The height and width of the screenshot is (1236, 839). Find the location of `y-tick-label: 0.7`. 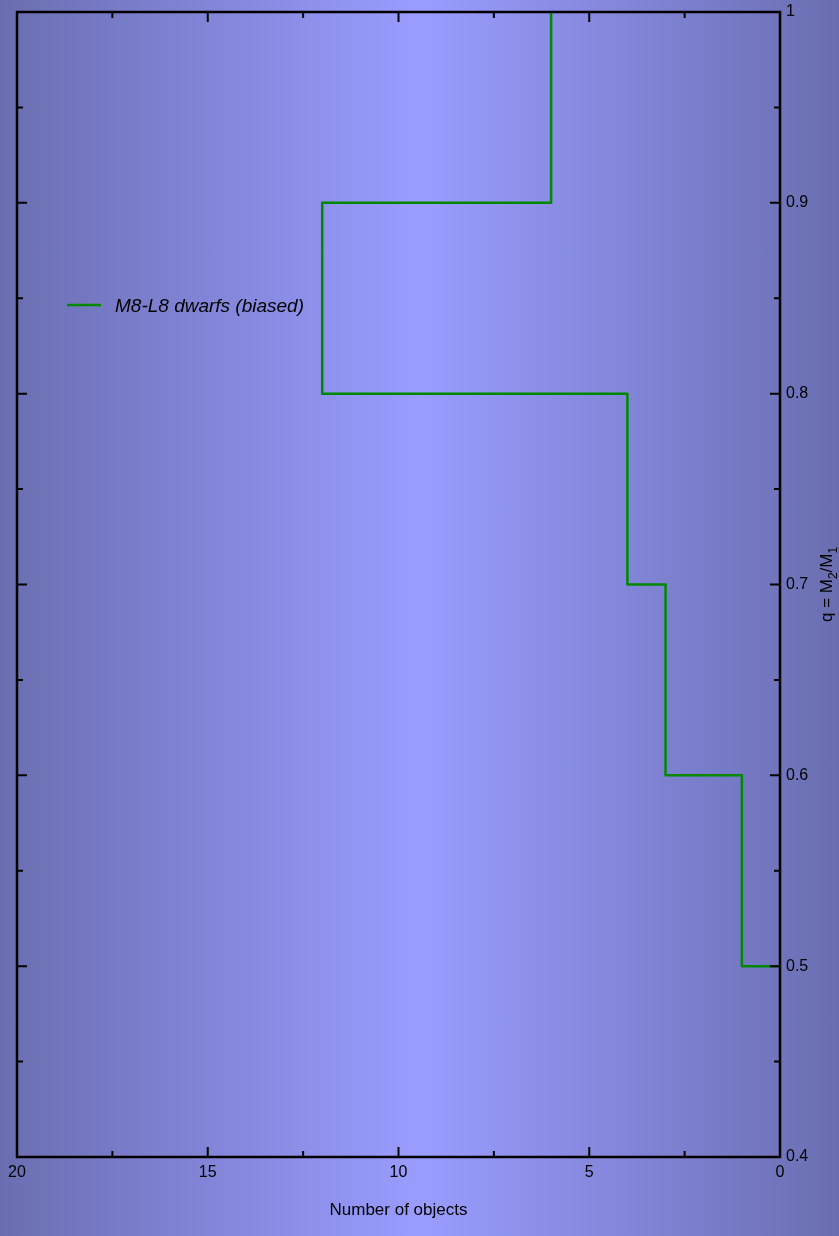

y-tick-label: 0.7 is located at coordinates (797, 583).